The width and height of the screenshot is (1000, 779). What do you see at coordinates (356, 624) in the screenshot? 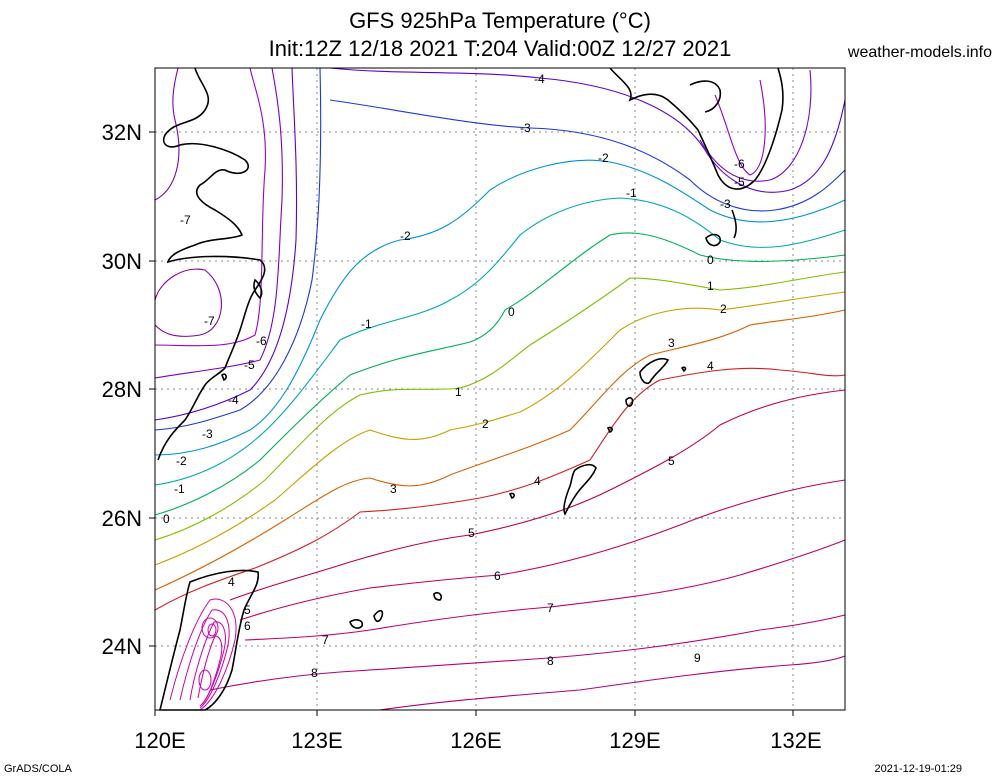
I see `ishigaki-coast` at bounding box center [356, 624].